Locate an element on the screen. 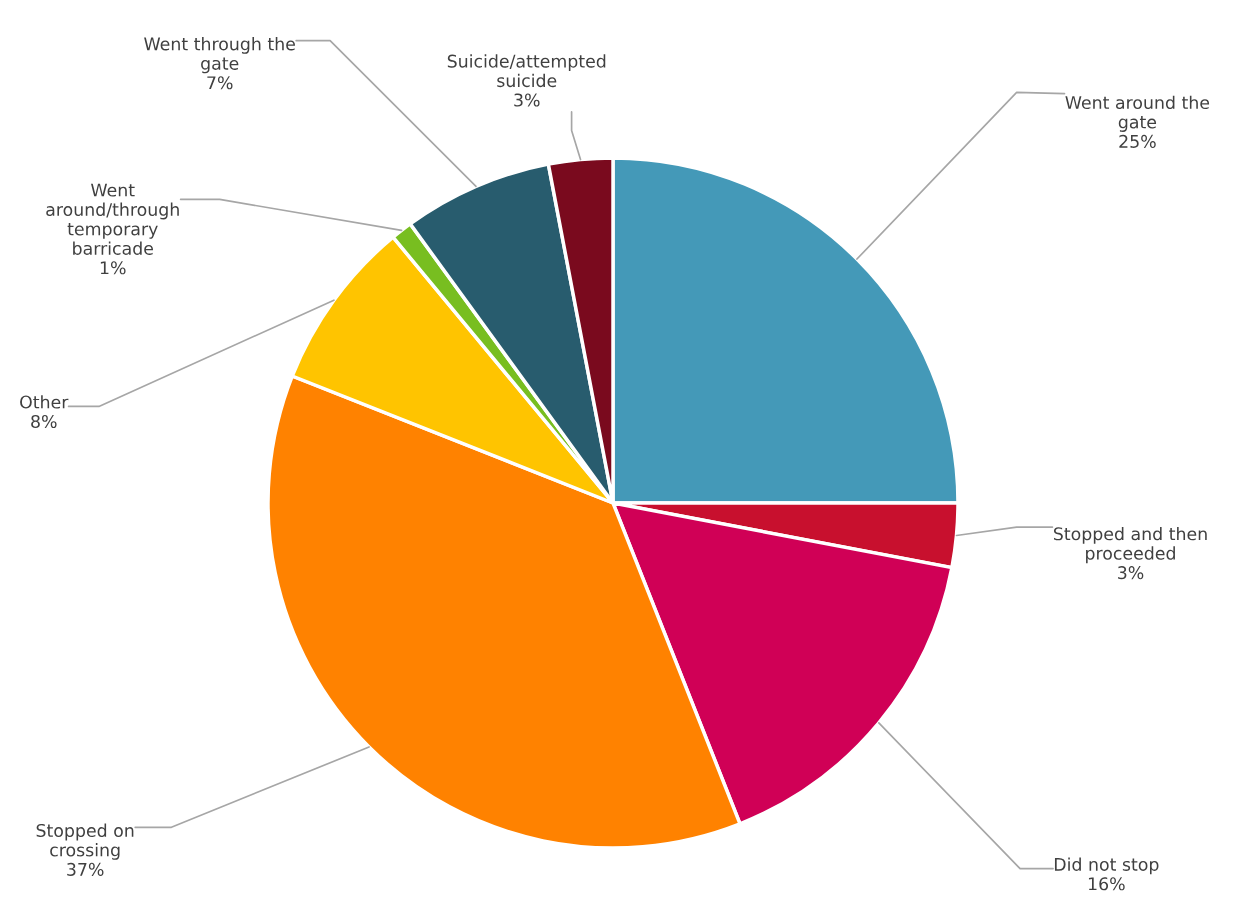 The height and width of the screenshot is (909, 1253). slice-label: Went around the gate is located at coordinates (1137, 113).